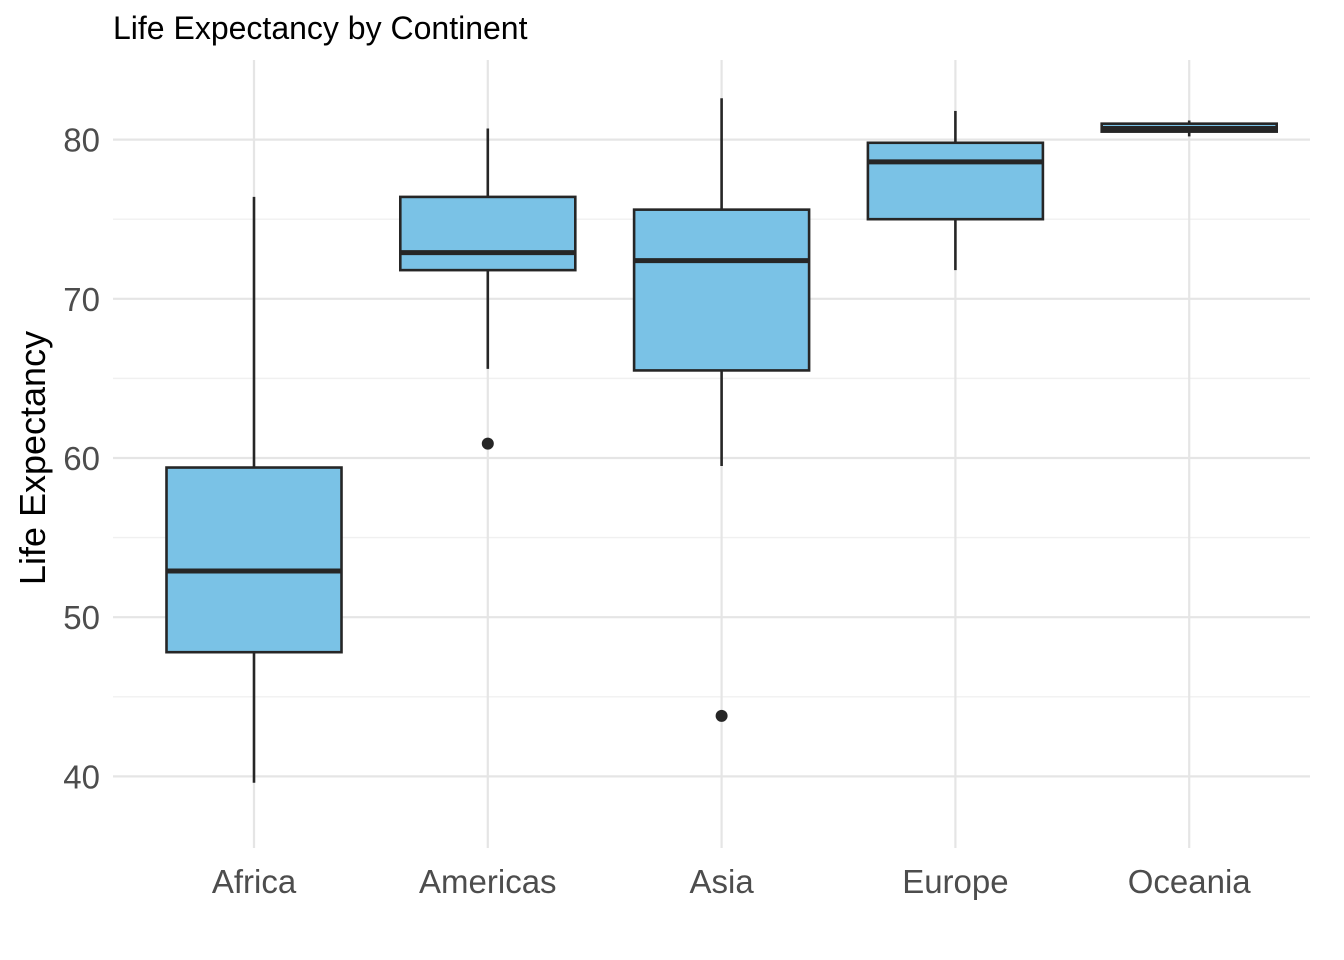 The image size is (1344, 960). Describe the element at coordinates (32, 458) in the screenshot. I see `y-axis-label: Life Expectancy` at that location.